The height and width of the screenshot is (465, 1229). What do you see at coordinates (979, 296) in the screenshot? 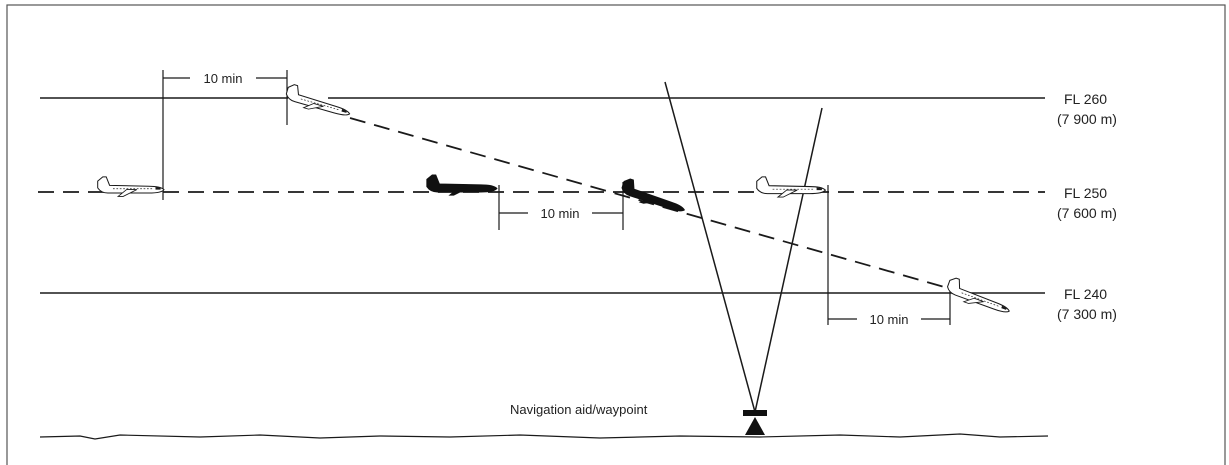
I see `aircraft-descending-end-icon` at bounding box center [979, 296].